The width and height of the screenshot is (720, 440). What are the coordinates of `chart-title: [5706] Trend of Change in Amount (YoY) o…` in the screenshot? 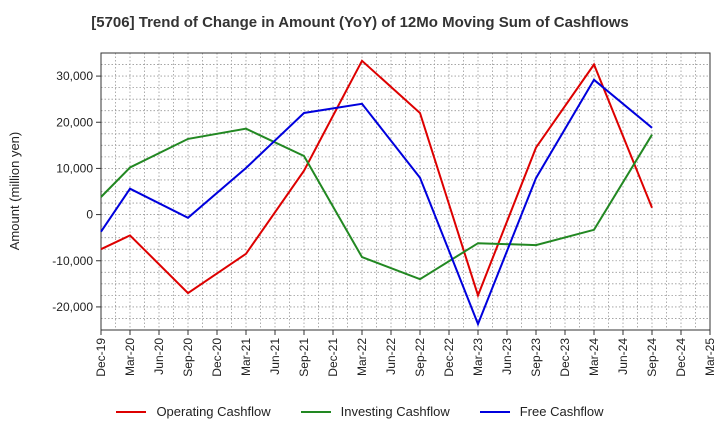 It's located at (360, 22).